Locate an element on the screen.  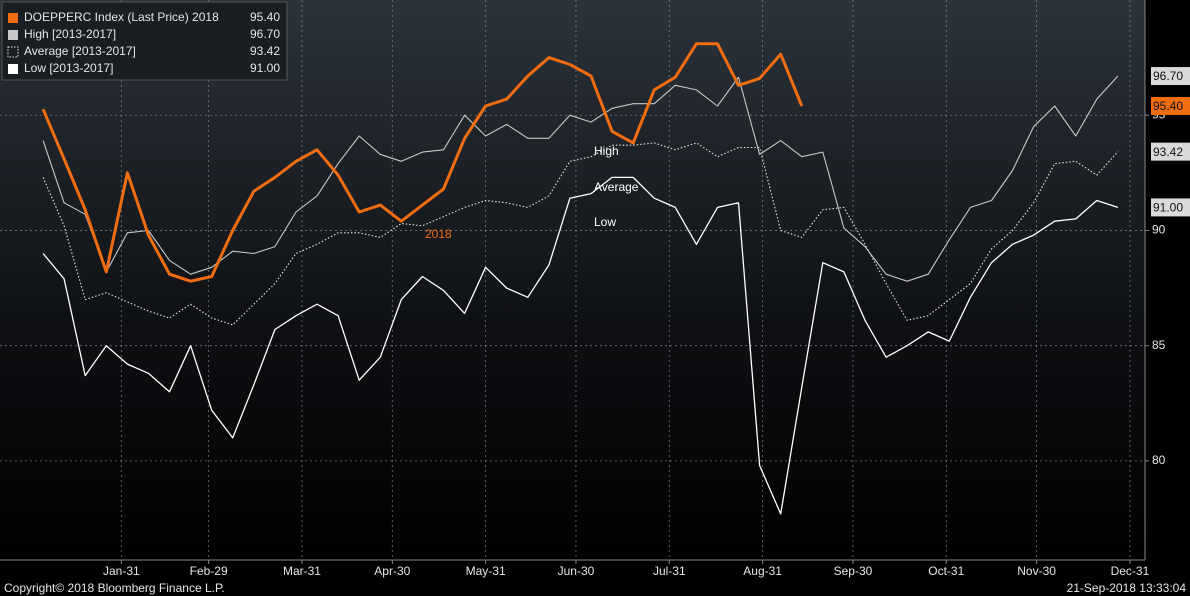
x-tick-label: Nov-30 is located at coordinates (1036, 571).